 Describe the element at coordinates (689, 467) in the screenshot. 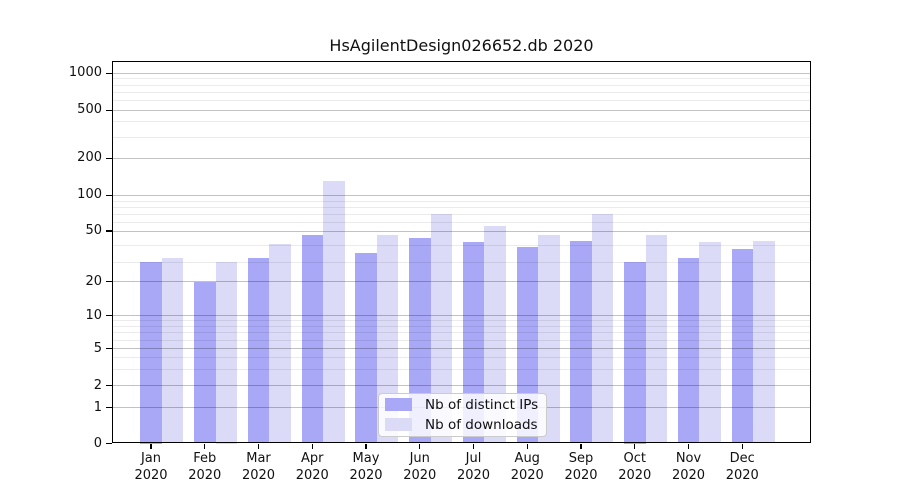

I see `x-tick-label-nov: Nov 2020` at that location.